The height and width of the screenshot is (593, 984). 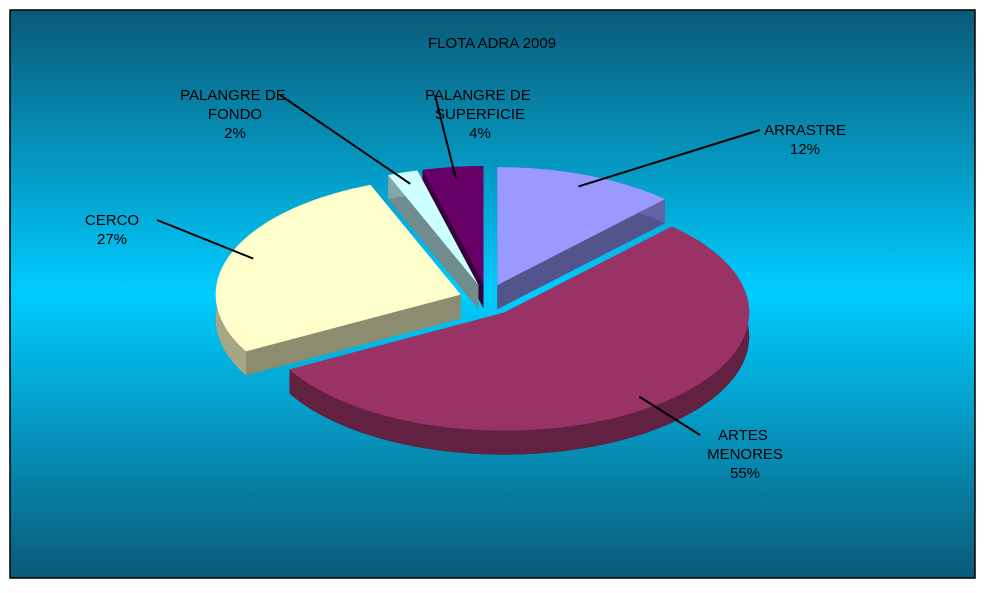 What do you see at coordinates (805, 130) in the screenshot?
I see `category-label: ARRASTRE` at bounding box center [805, 130].